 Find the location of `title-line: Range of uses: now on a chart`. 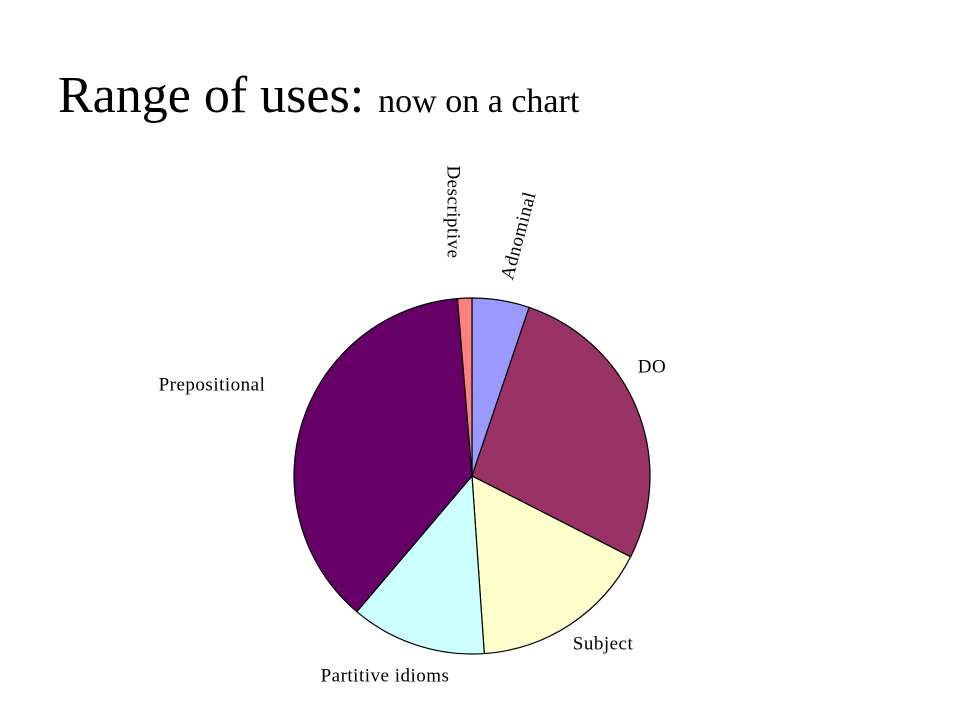

title-line: Range of uses: now on a chart is located at coordinates (319, 95).